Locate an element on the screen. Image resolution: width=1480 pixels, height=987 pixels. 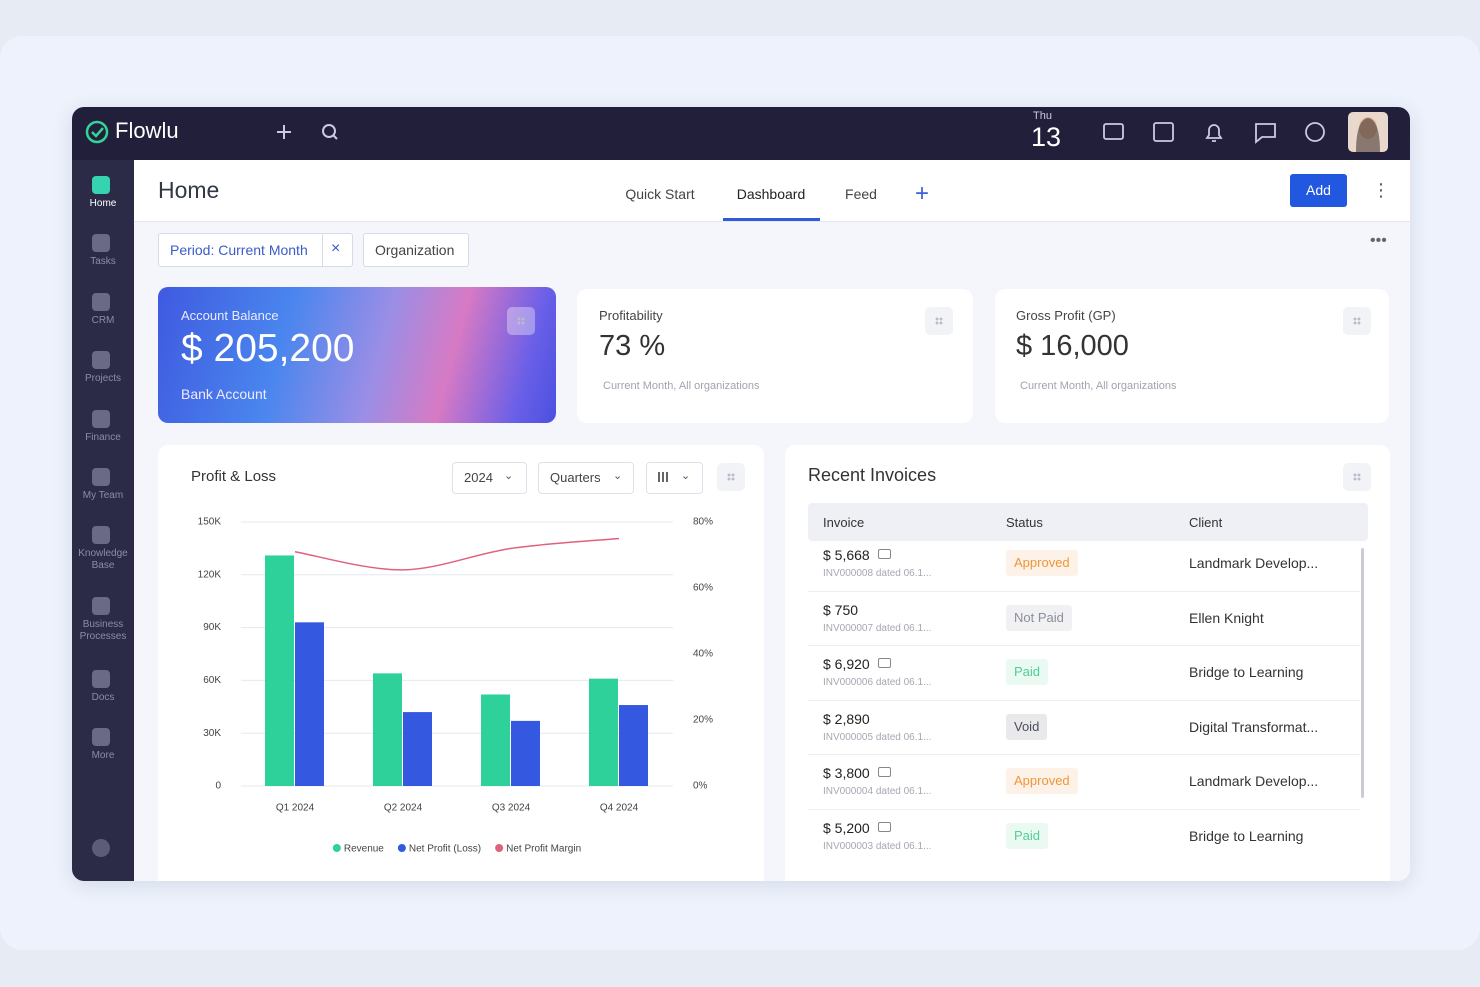
y-tick-label: 90K is located at coordinates (212, 627).